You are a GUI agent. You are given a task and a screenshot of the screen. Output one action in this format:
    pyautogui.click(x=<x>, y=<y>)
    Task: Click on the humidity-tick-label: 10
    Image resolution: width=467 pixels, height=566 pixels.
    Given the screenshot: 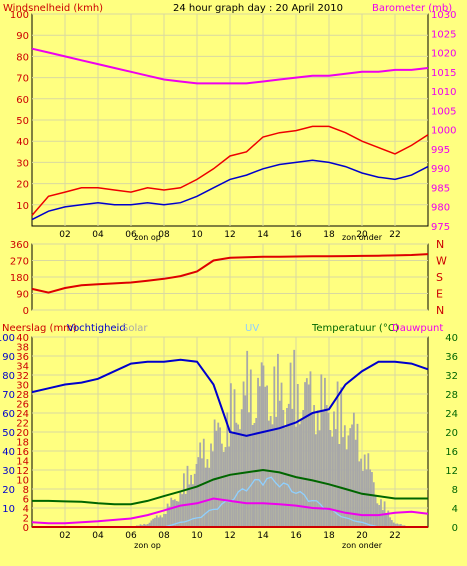 What is the action you would take?
    pyautogui.click(x=8, y=509)
    